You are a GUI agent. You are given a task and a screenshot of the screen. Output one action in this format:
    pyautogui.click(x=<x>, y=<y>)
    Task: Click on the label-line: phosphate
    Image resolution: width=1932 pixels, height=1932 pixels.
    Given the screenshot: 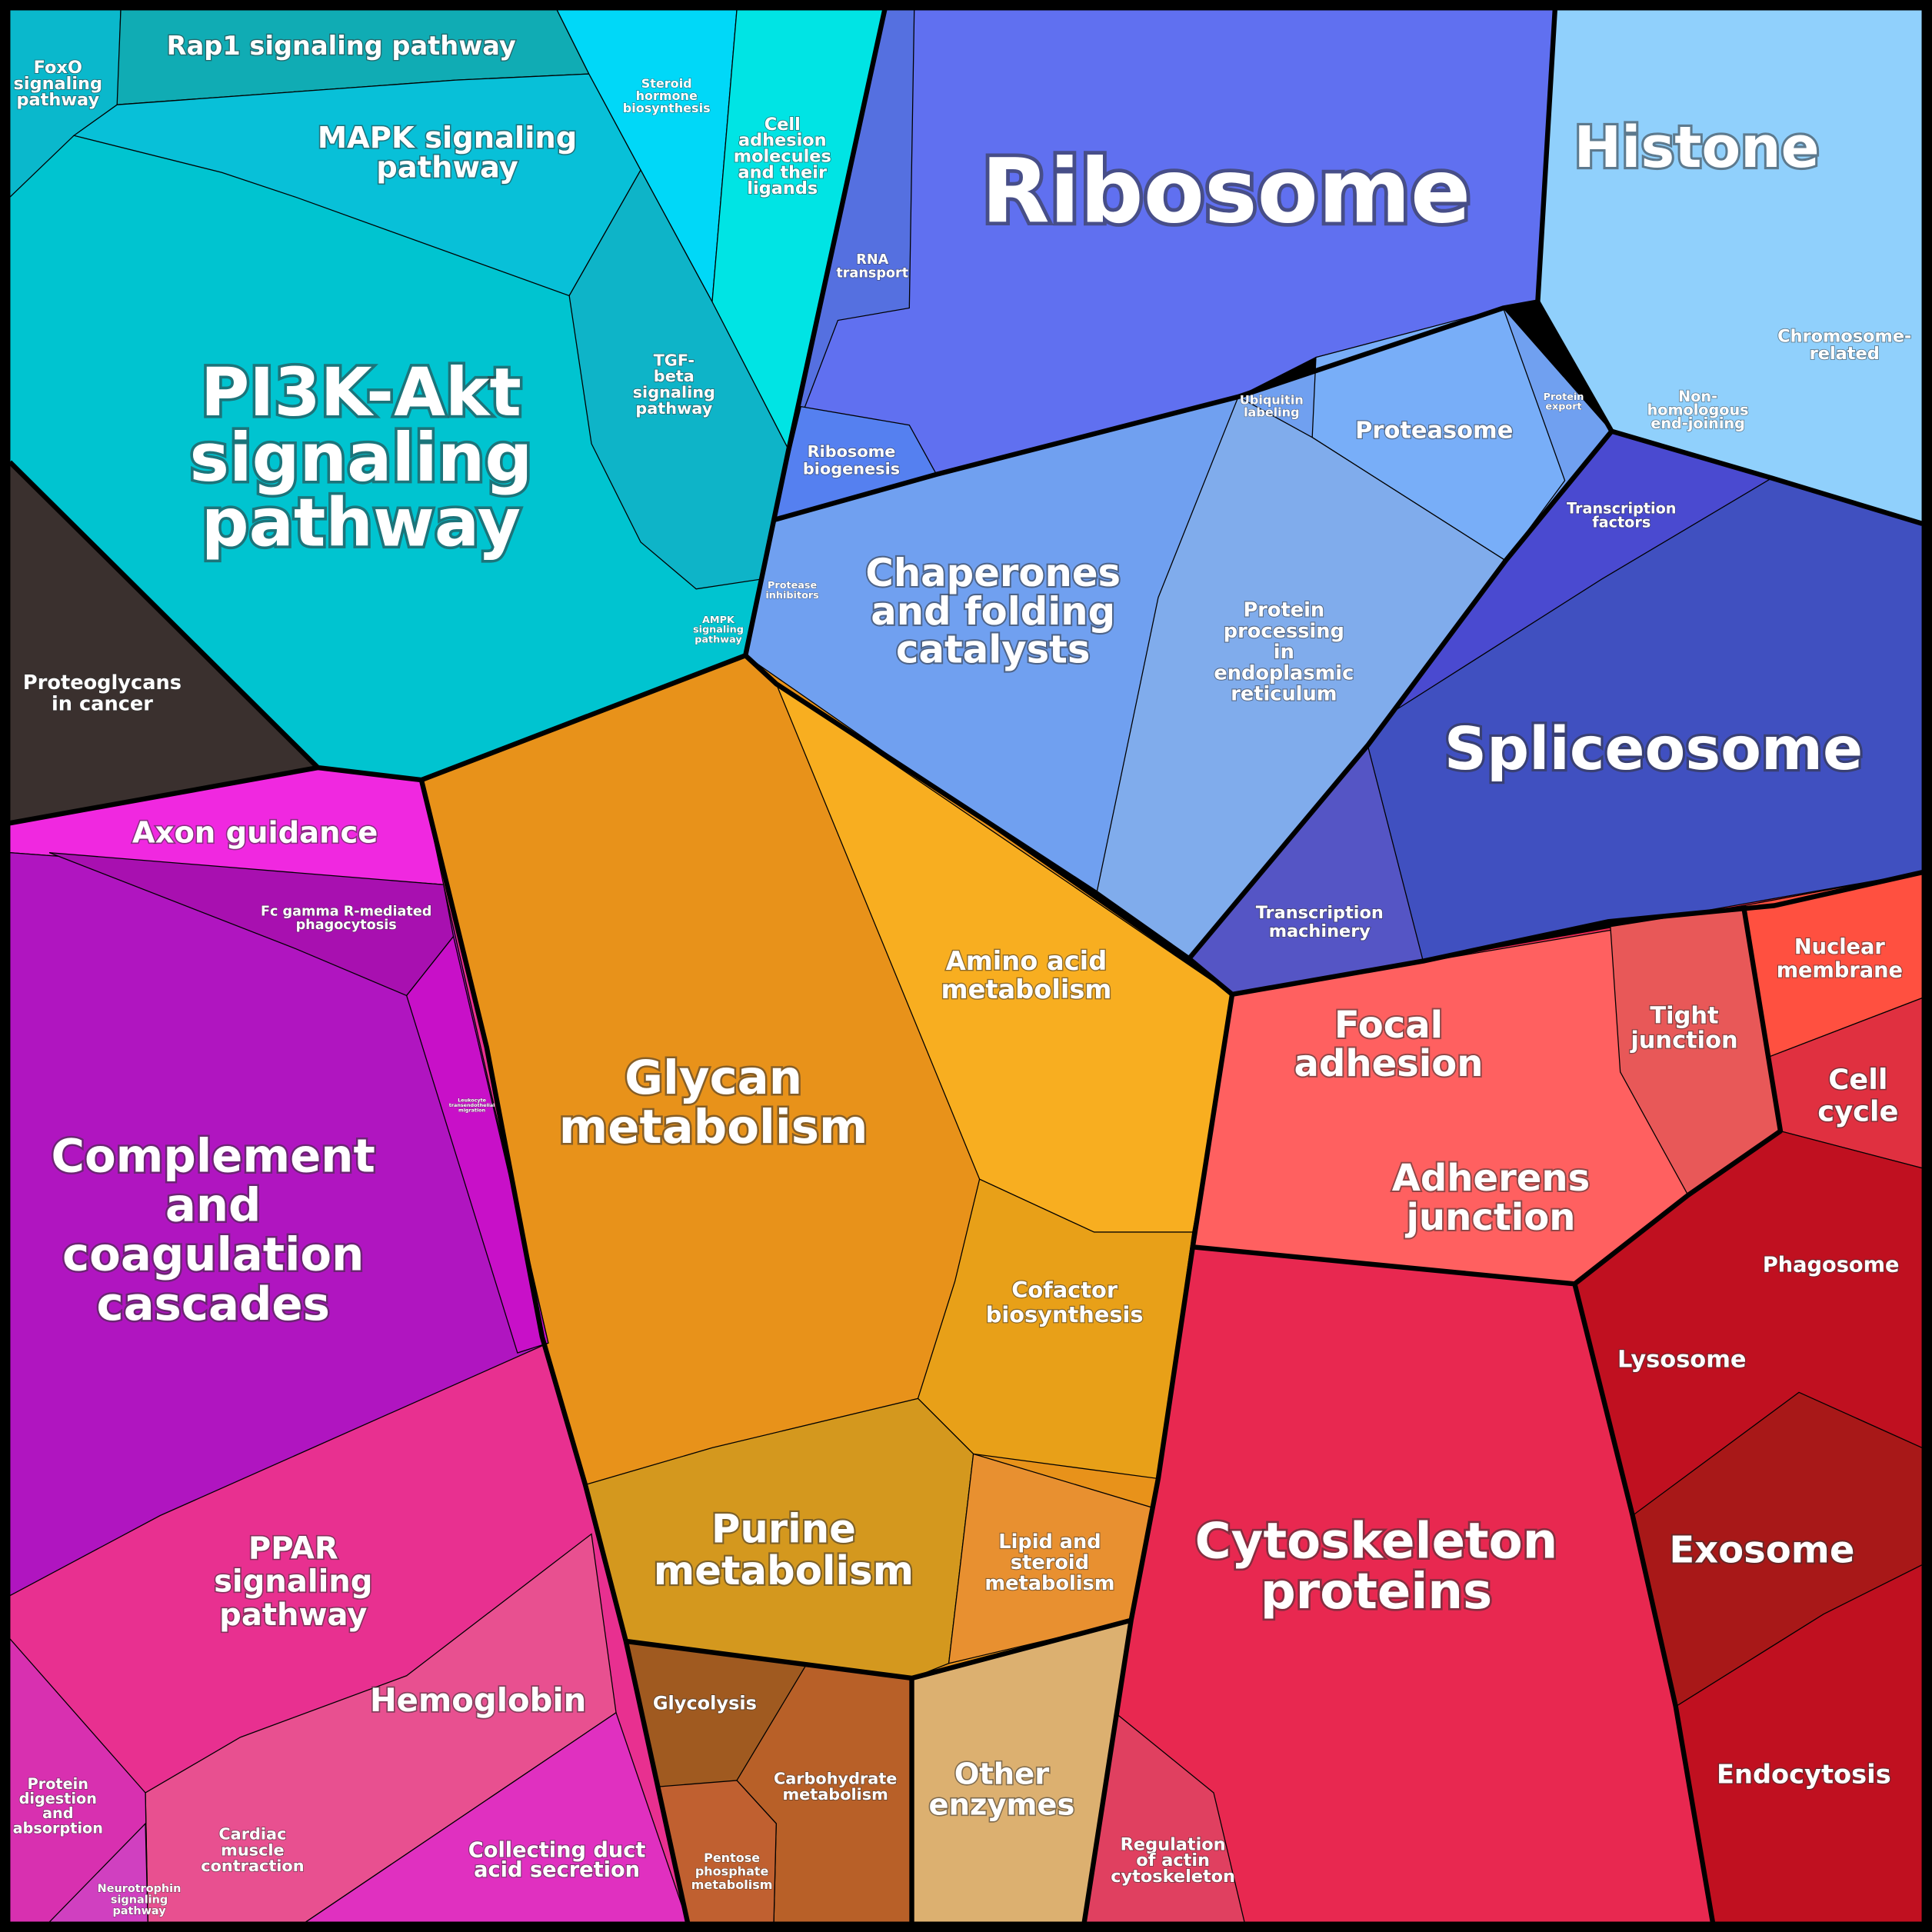 What is the action you would take?
    pyautogui.click(x=732, y=1871)
    